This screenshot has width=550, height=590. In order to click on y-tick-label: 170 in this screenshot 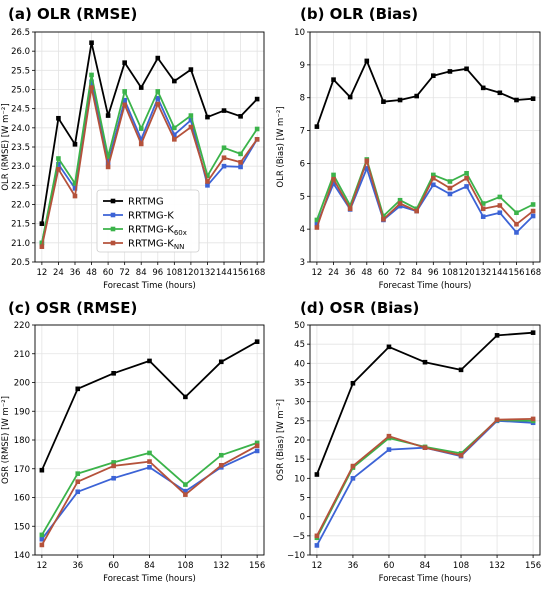, I will do `click(22, 470)`.